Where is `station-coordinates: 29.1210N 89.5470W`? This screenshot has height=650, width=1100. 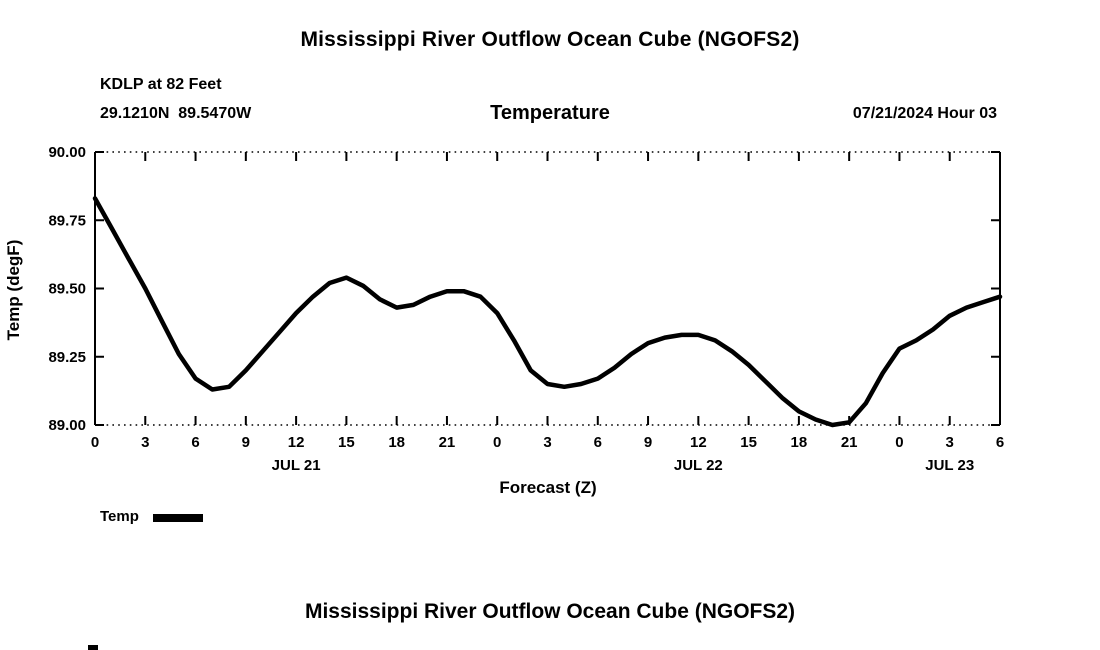
station-coordinates: 29.1210N 89.5470W is located at coordinates (176, 113).